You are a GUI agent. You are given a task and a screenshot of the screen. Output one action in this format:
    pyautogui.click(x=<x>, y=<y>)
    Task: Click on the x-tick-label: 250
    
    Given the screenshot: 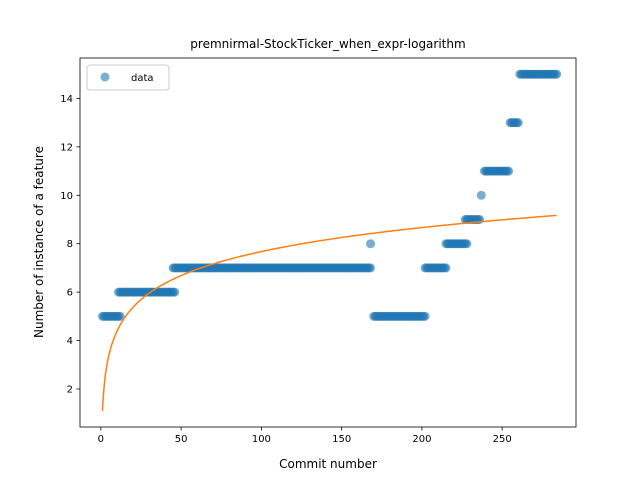 What is the action you would take?
    pyautogui.click(x=502, y=439)
    